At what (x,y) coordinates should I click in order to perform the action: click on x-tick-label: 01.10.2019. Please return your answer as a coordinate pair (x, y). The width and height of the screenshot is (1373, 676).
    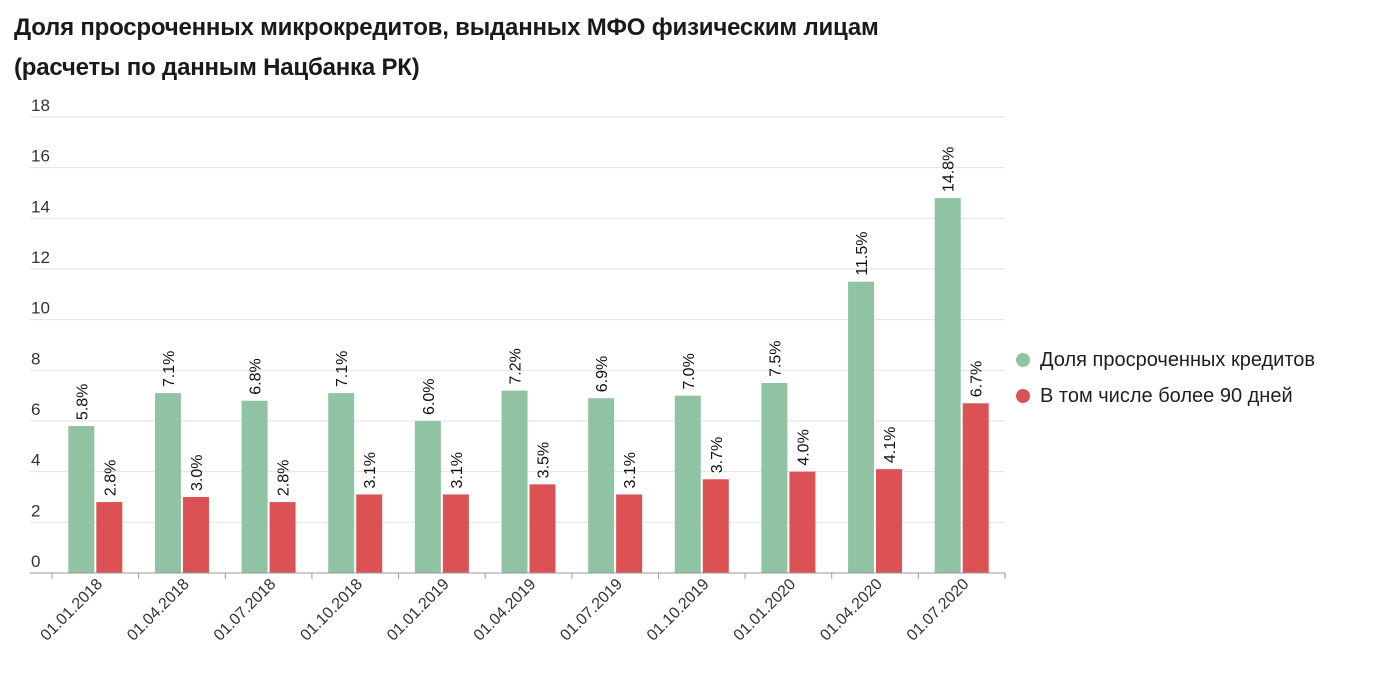
    Looking at the image, I should click on (678, 610).